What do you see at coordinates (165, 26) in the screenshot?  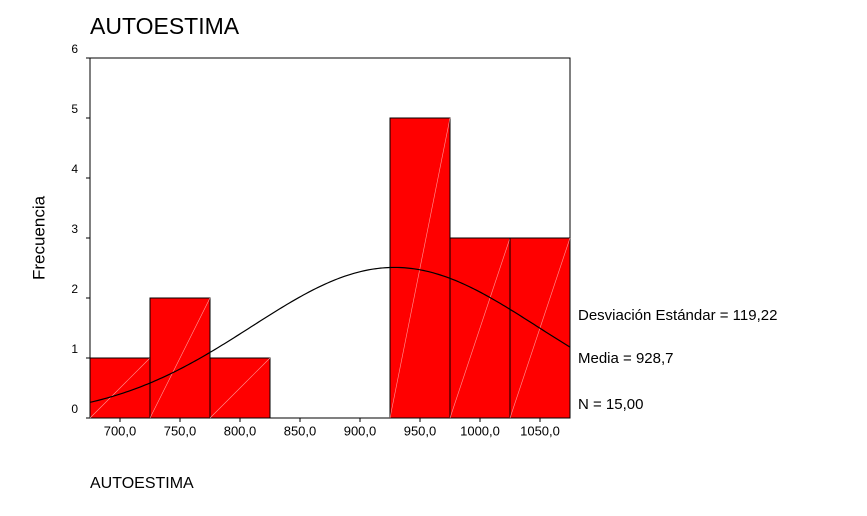 I see `chart-title: AUTOESTIMA` at bounding box center [165, 26].